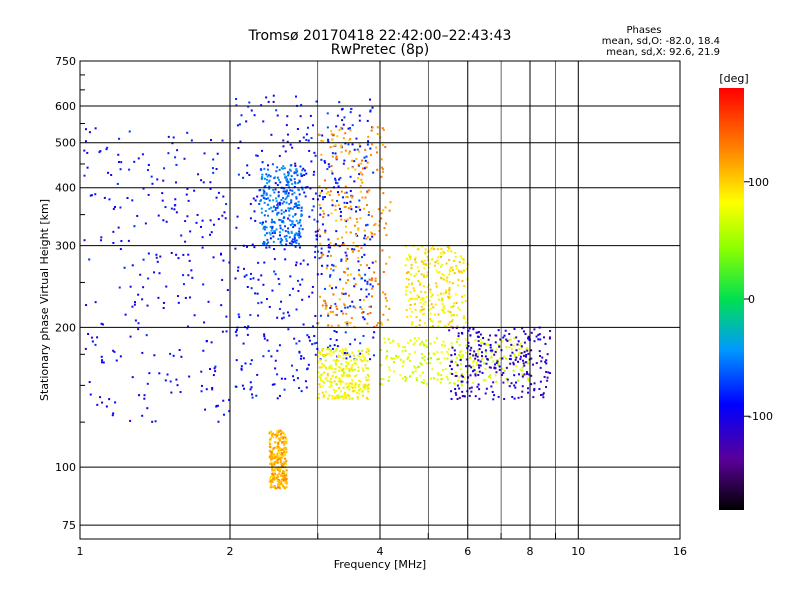 This screenshot has width=800, height=604. What do you see at coordinates (65, 467) in the screenshot?
I see `y-tick-label: 100` at bounding box center [65, 467].